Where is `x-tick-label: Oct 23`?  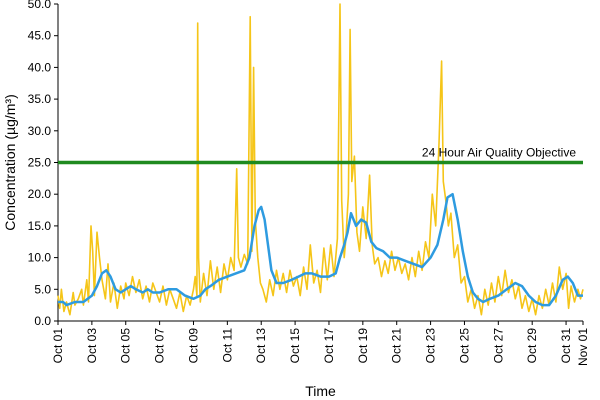 x-tick-label: Oct 23 is located at coordinates (431, 346).